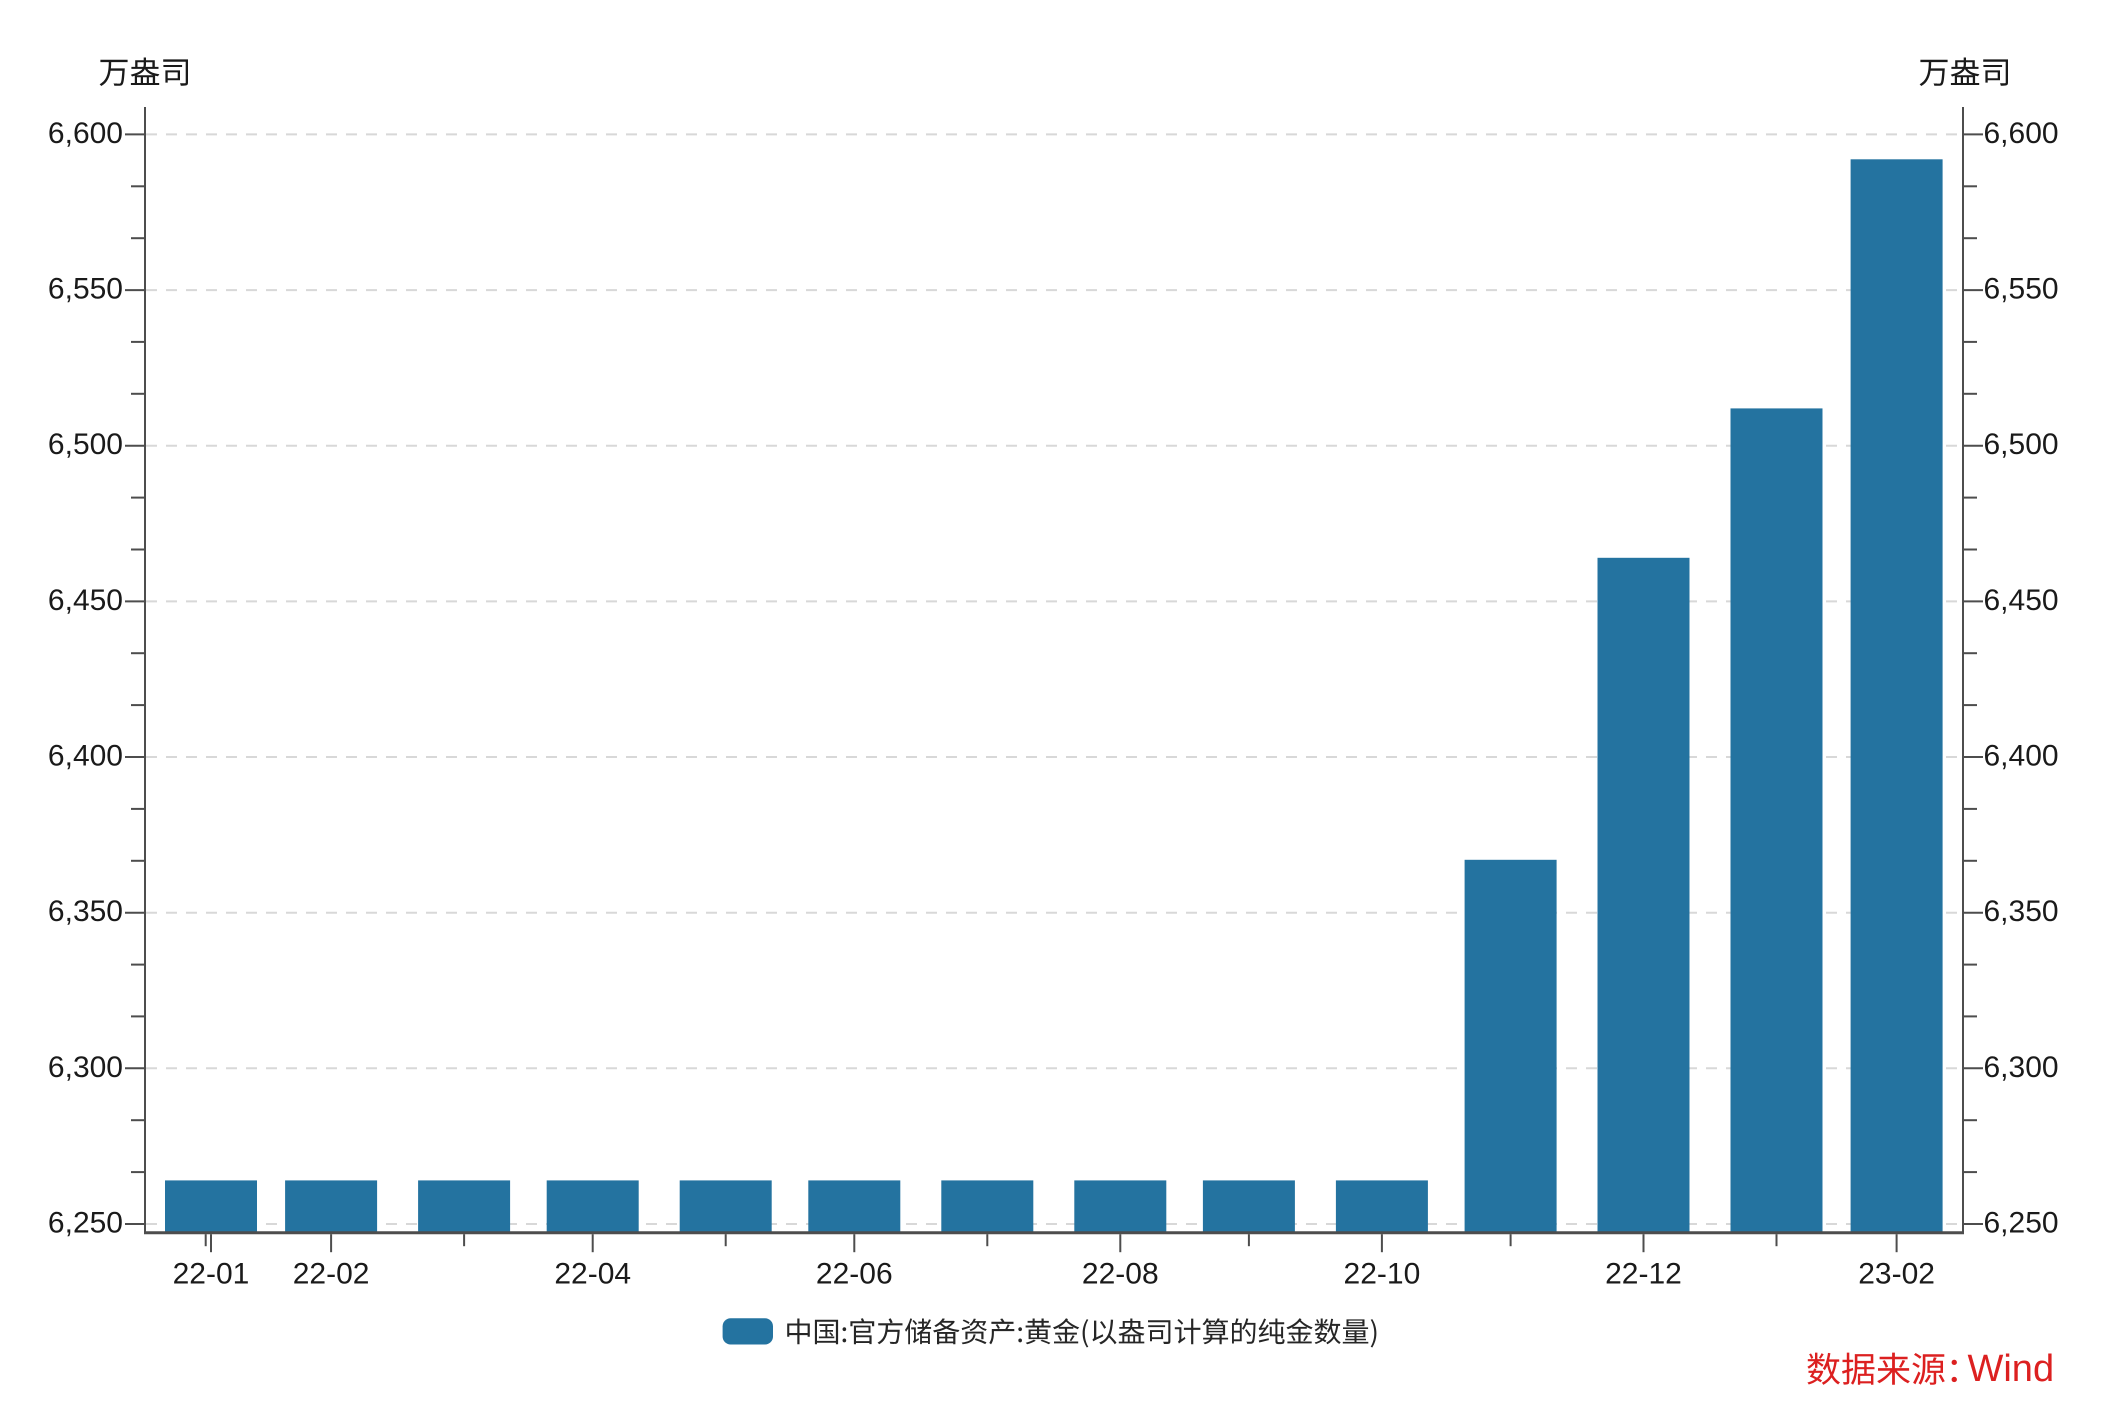 The height and width of the screenshot is (1413, 2107). What do you see at coordinates (592, 1274) in the screenshot?
I see `svg-text: 22-04` at bounding box center [592, 1274].